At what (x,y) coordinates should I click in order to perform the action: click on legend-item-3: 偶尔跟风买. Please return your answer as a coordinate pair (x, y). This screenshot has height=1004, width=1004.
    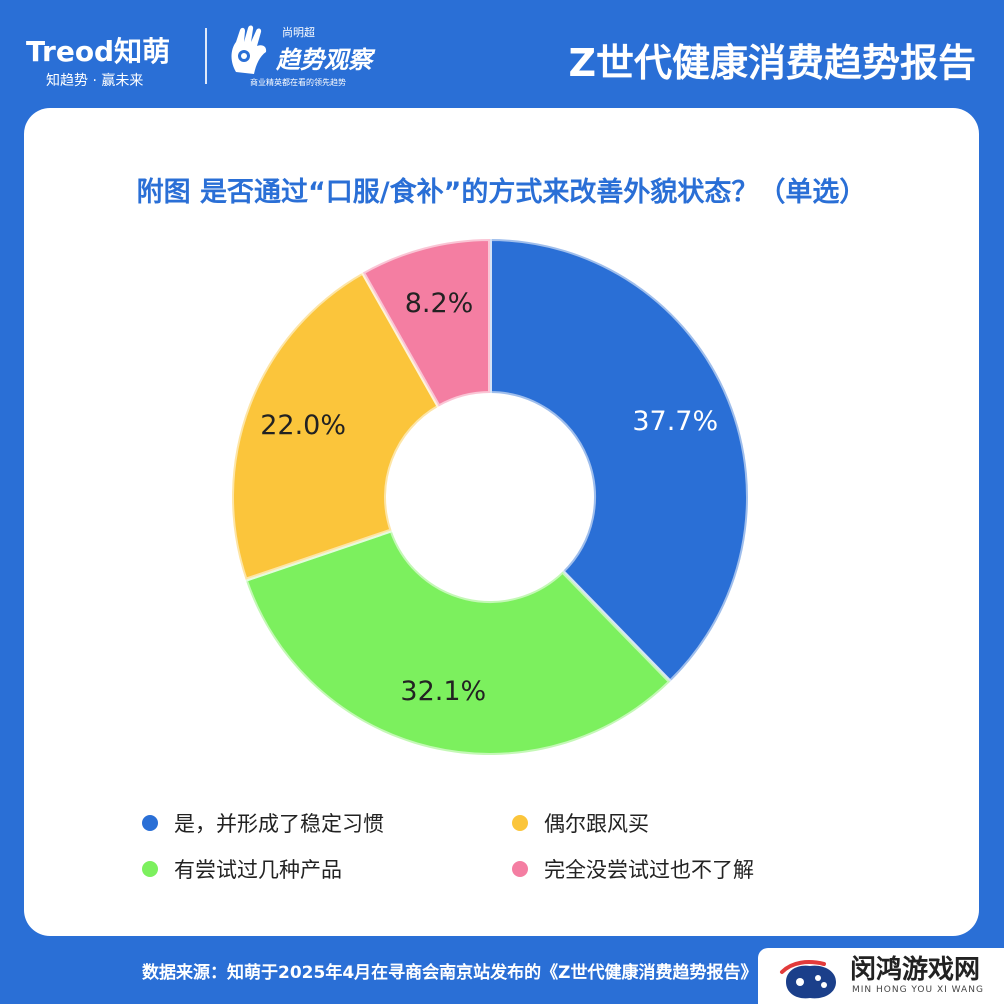
    Looking at the image, I should click on (580, 823).